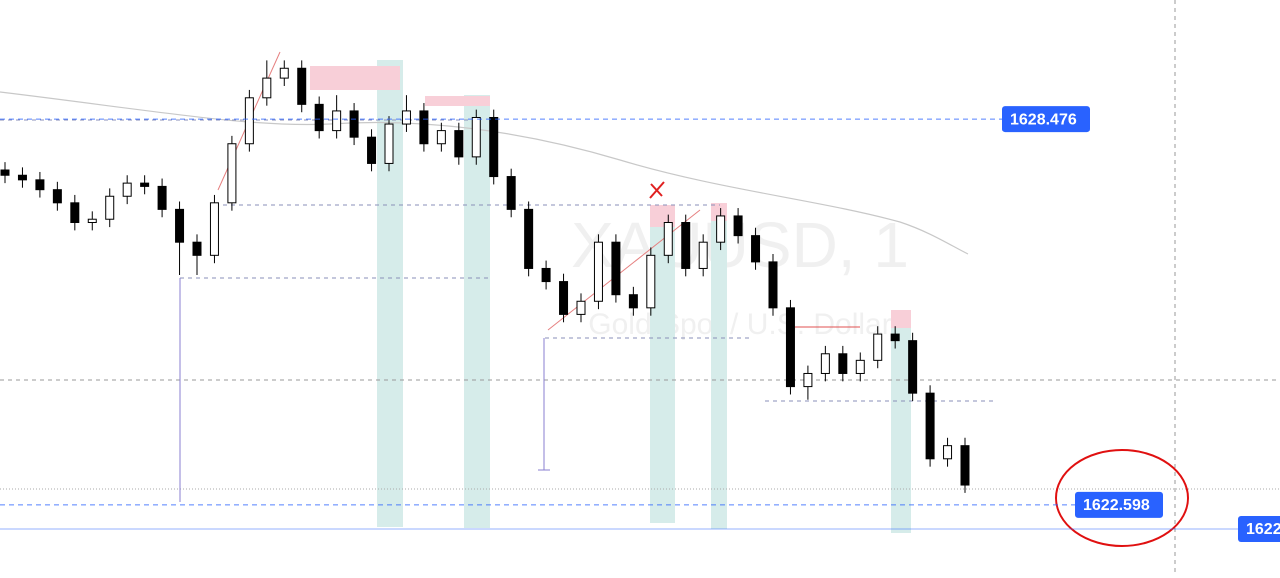 The image size is (1280, 578). I want to click on price-label: 1622, so click(1263, 529).